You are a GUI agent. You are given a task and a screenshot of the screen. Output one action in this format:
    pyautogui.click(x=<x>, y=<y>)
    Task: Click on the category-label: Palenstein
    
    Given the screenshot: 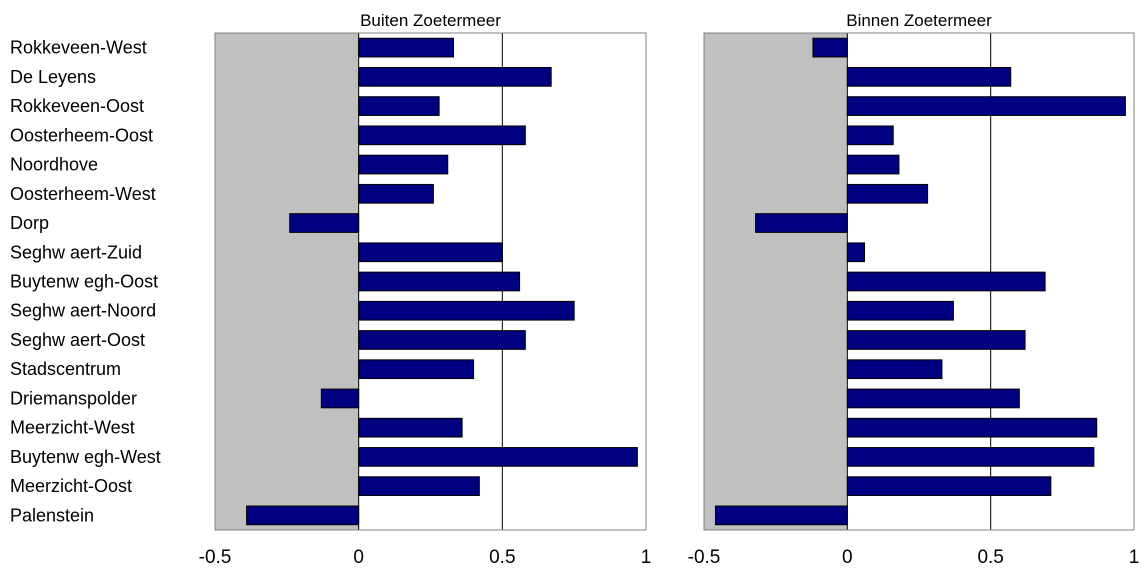 What is the action you would take?
    pyautogui.click(x=52, y=515)
    